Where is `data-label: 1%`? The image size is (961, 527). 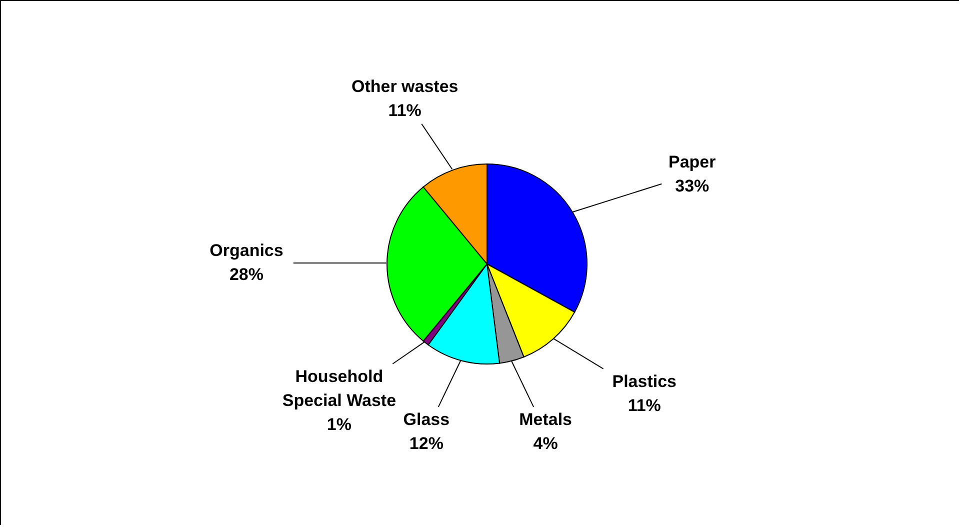
data-label: 1% is located at coordinates (339, 424).